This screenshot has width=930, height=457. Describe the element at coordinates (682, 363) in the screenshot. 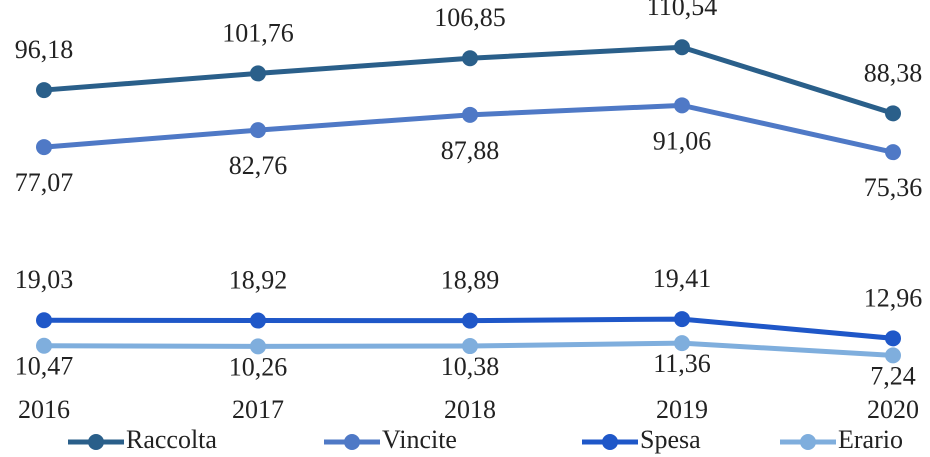

I see `data-label: 11,36` at that location.